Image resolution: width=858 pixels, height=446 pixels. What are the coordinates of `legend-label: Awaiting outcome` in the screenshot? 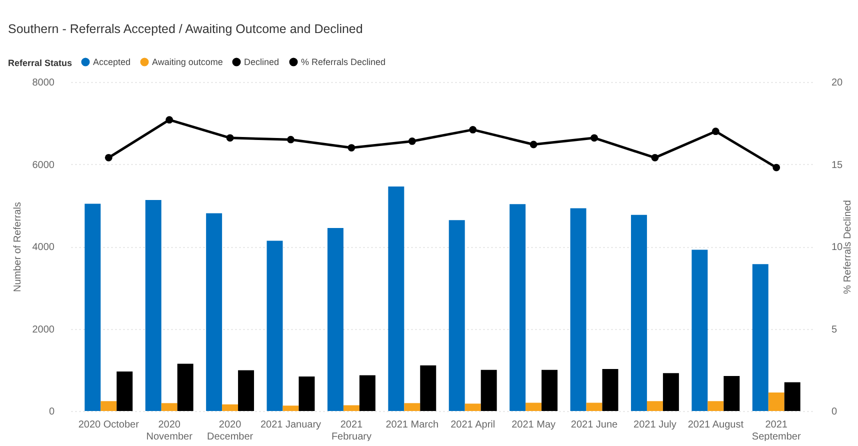 It's located at (187, 61).